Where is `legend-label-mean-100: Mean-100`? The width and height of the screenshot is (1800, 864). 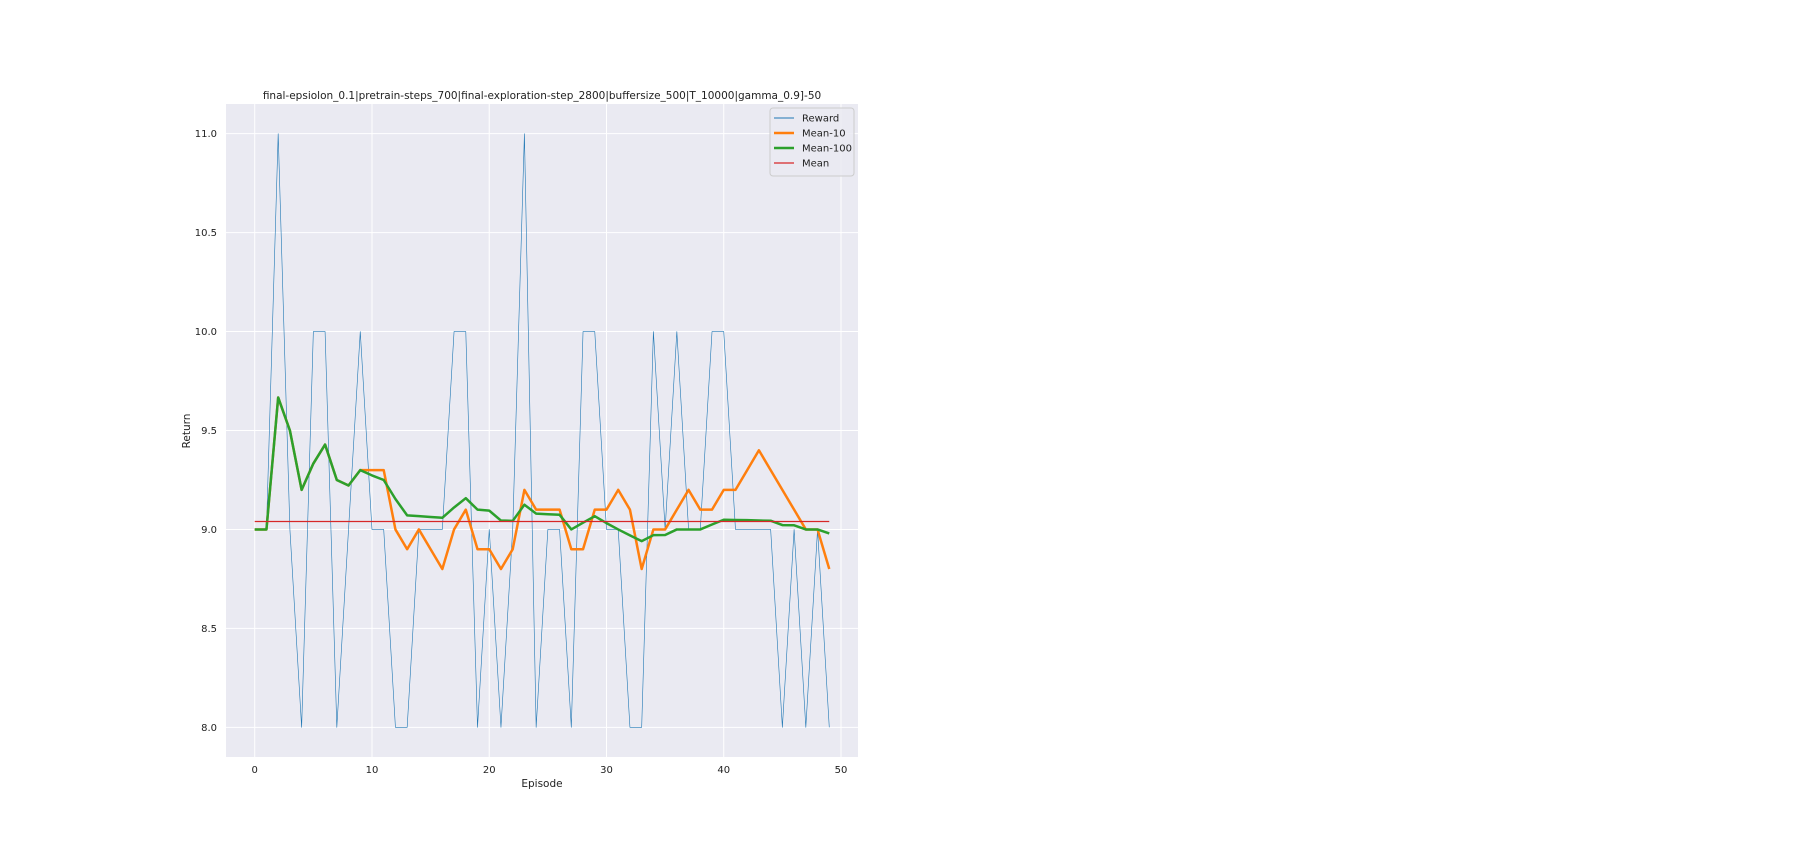 legend-label-mean-100: Mean-100 is located at coordinates (827, 149).